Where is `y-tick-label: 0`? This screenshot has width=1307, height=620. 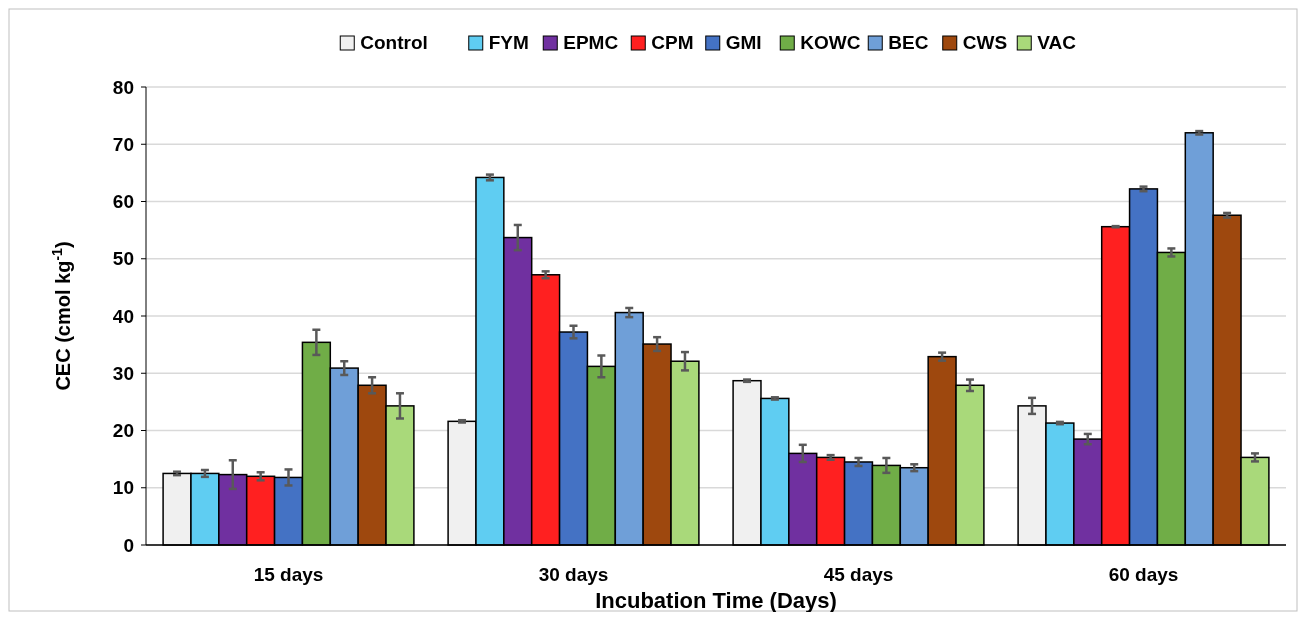 y-tick-label: 0 is located at coordinates (128, 545).